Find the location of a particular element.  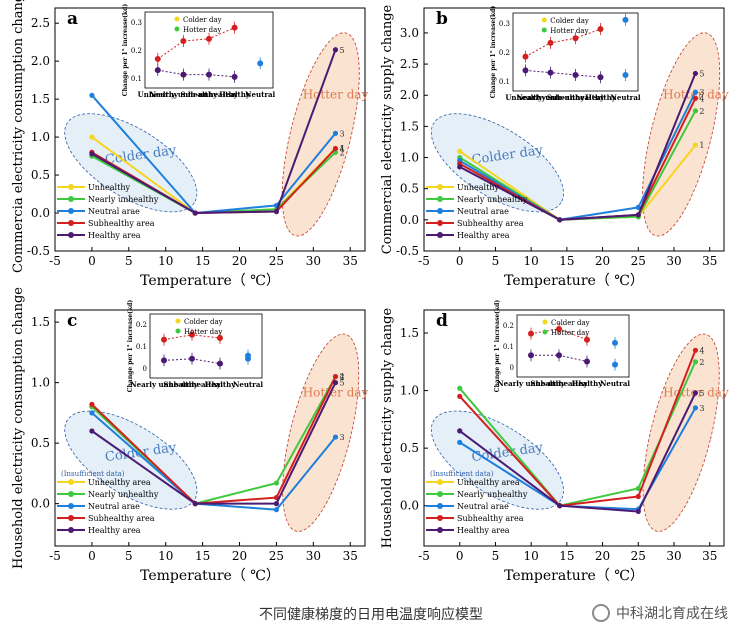

series-end-tag: 4 is located at coordinates (701, 98).